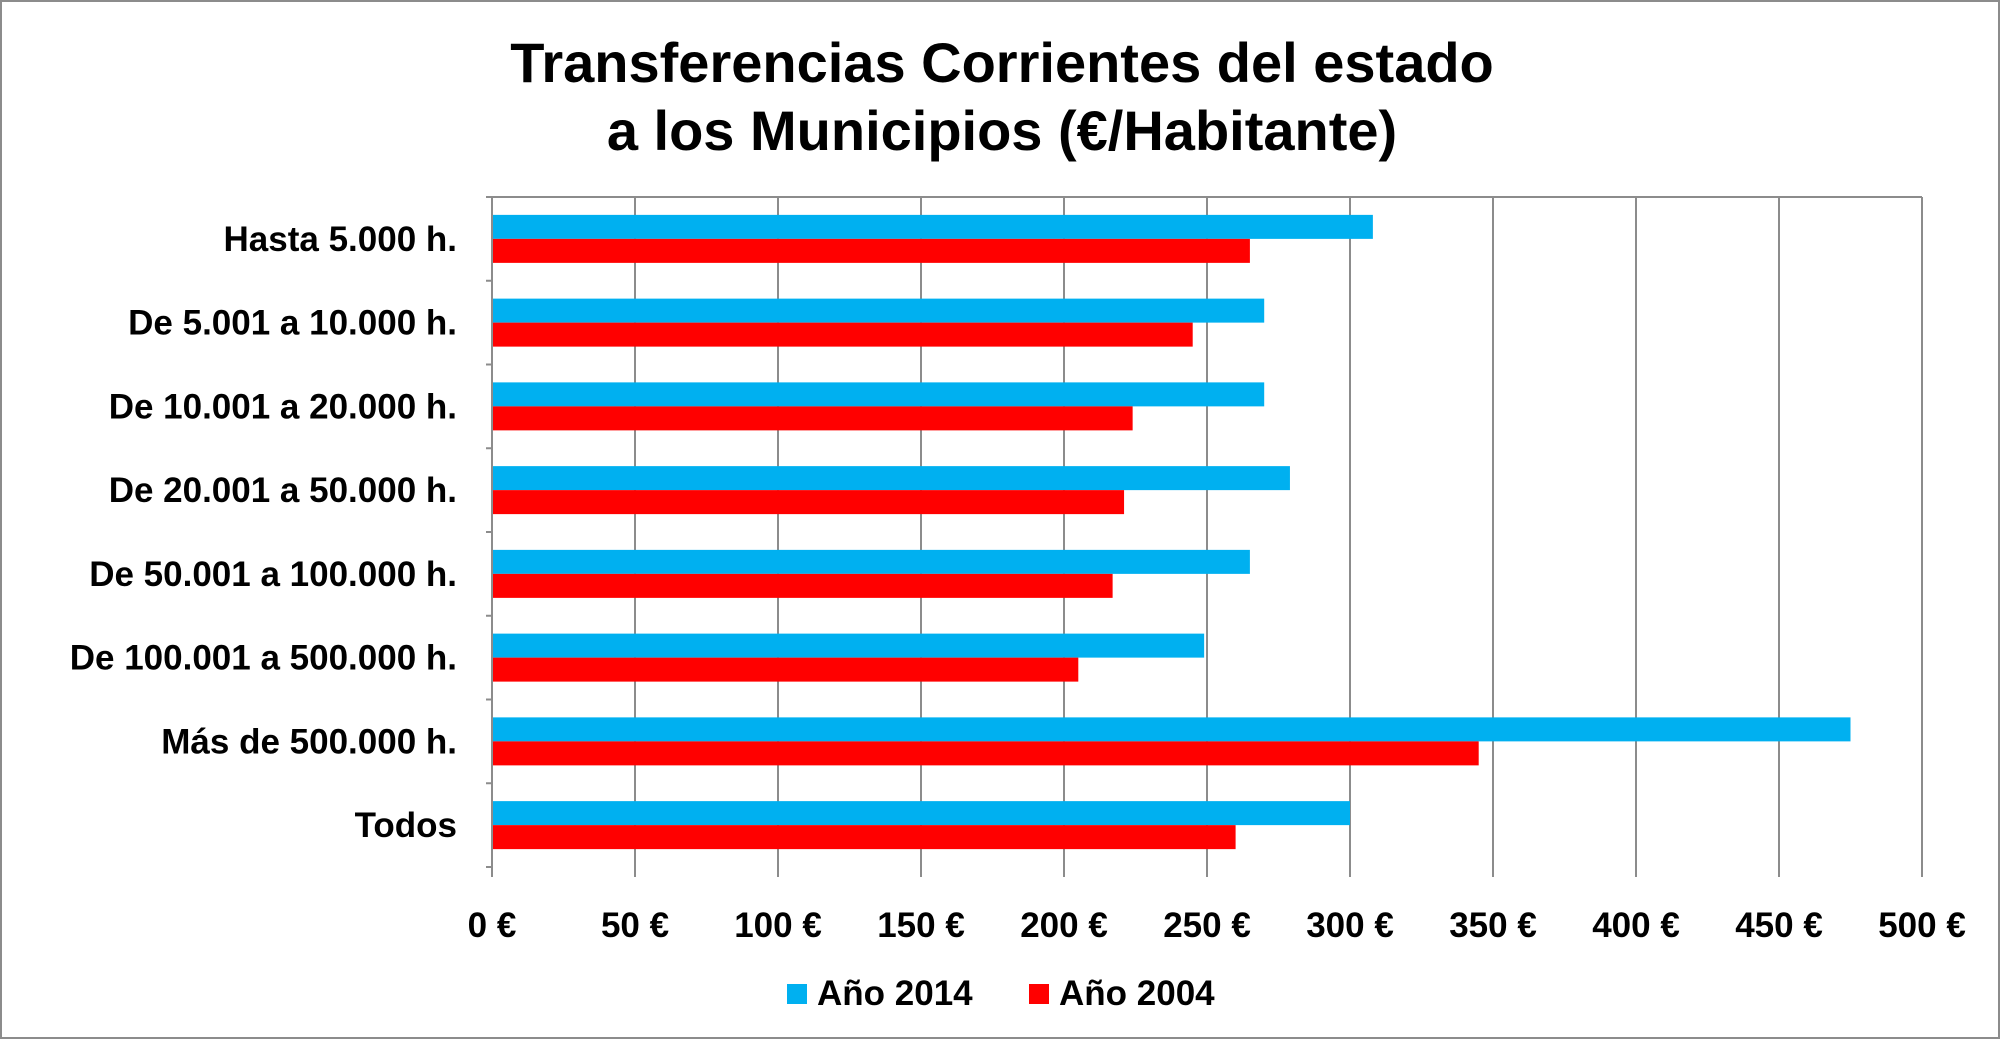 This screenshot has width=2000, height=1039. Describe the element at coordinates (273, 574) in the screenshot. I see `category-label: De 50.001 a 100.000 h.` at that location.